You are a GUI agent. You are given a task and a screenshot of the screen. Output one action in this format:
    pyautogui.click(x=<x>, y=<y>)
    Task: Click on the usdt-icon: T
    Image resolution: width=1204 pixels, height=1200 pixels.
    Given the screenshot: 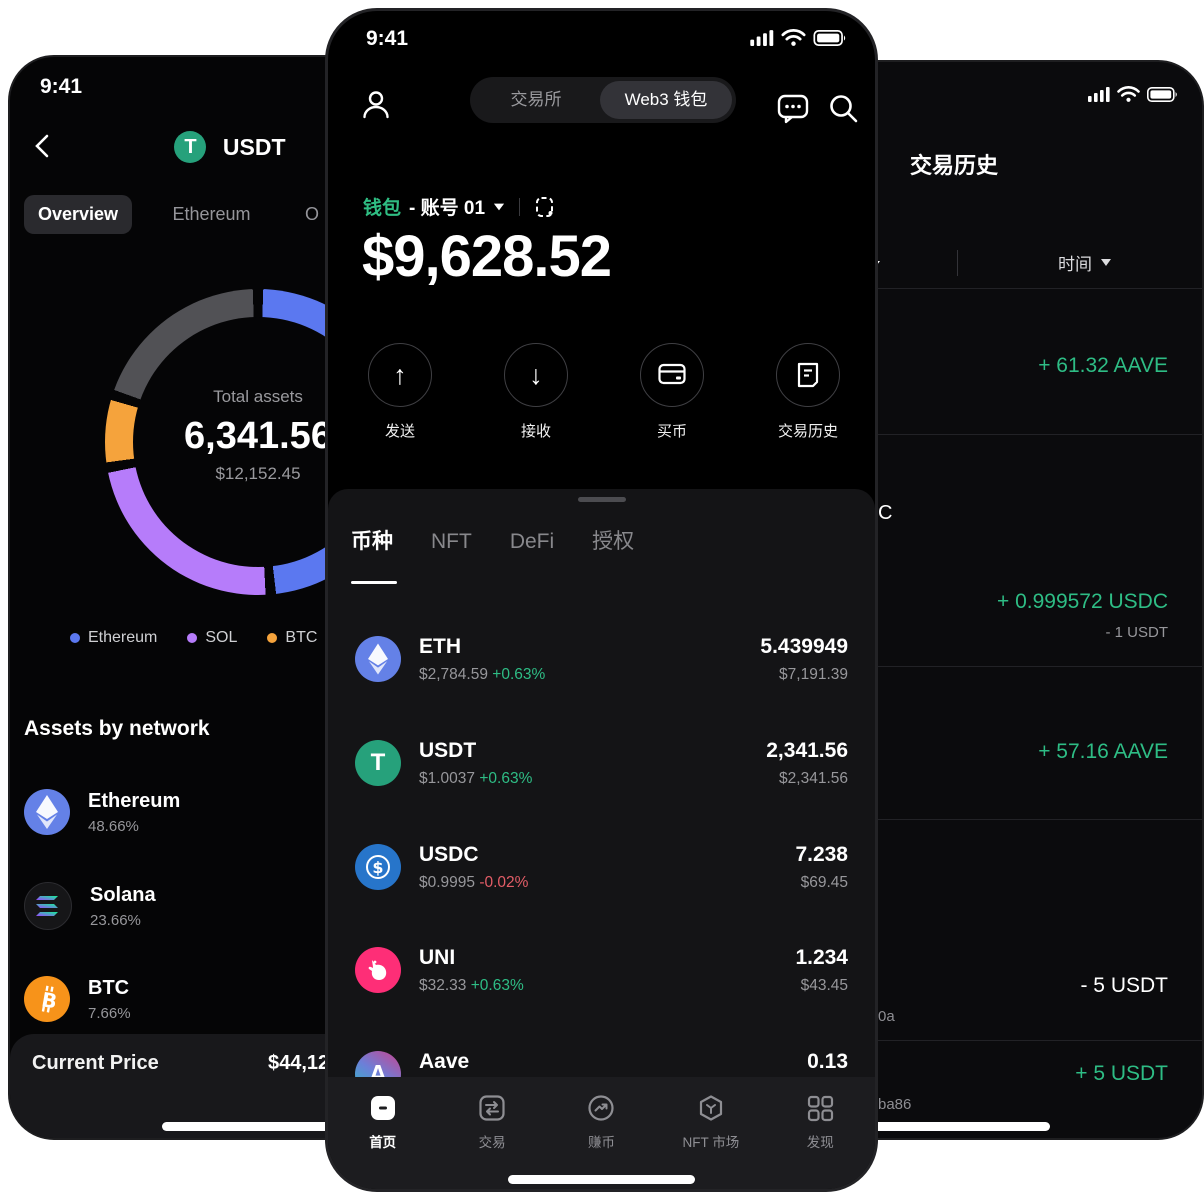 What is the action you would take?
    pyautogui.click(x=378, y=763)
    